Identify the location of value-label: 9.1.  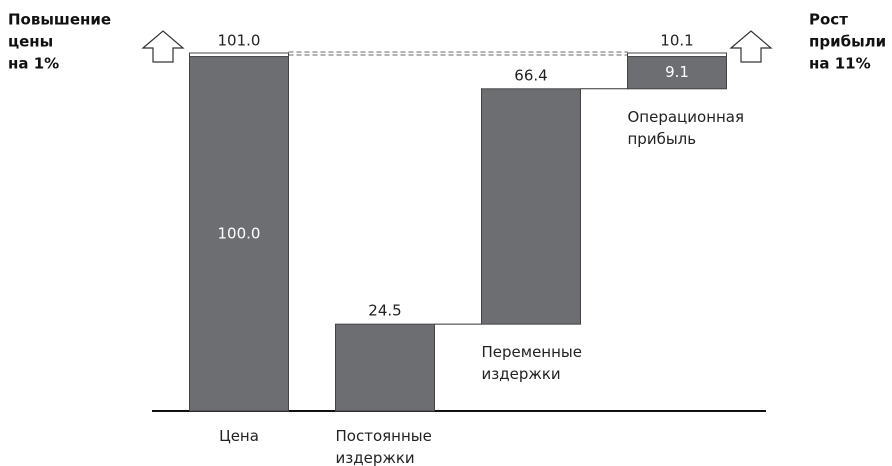
(677, 72).